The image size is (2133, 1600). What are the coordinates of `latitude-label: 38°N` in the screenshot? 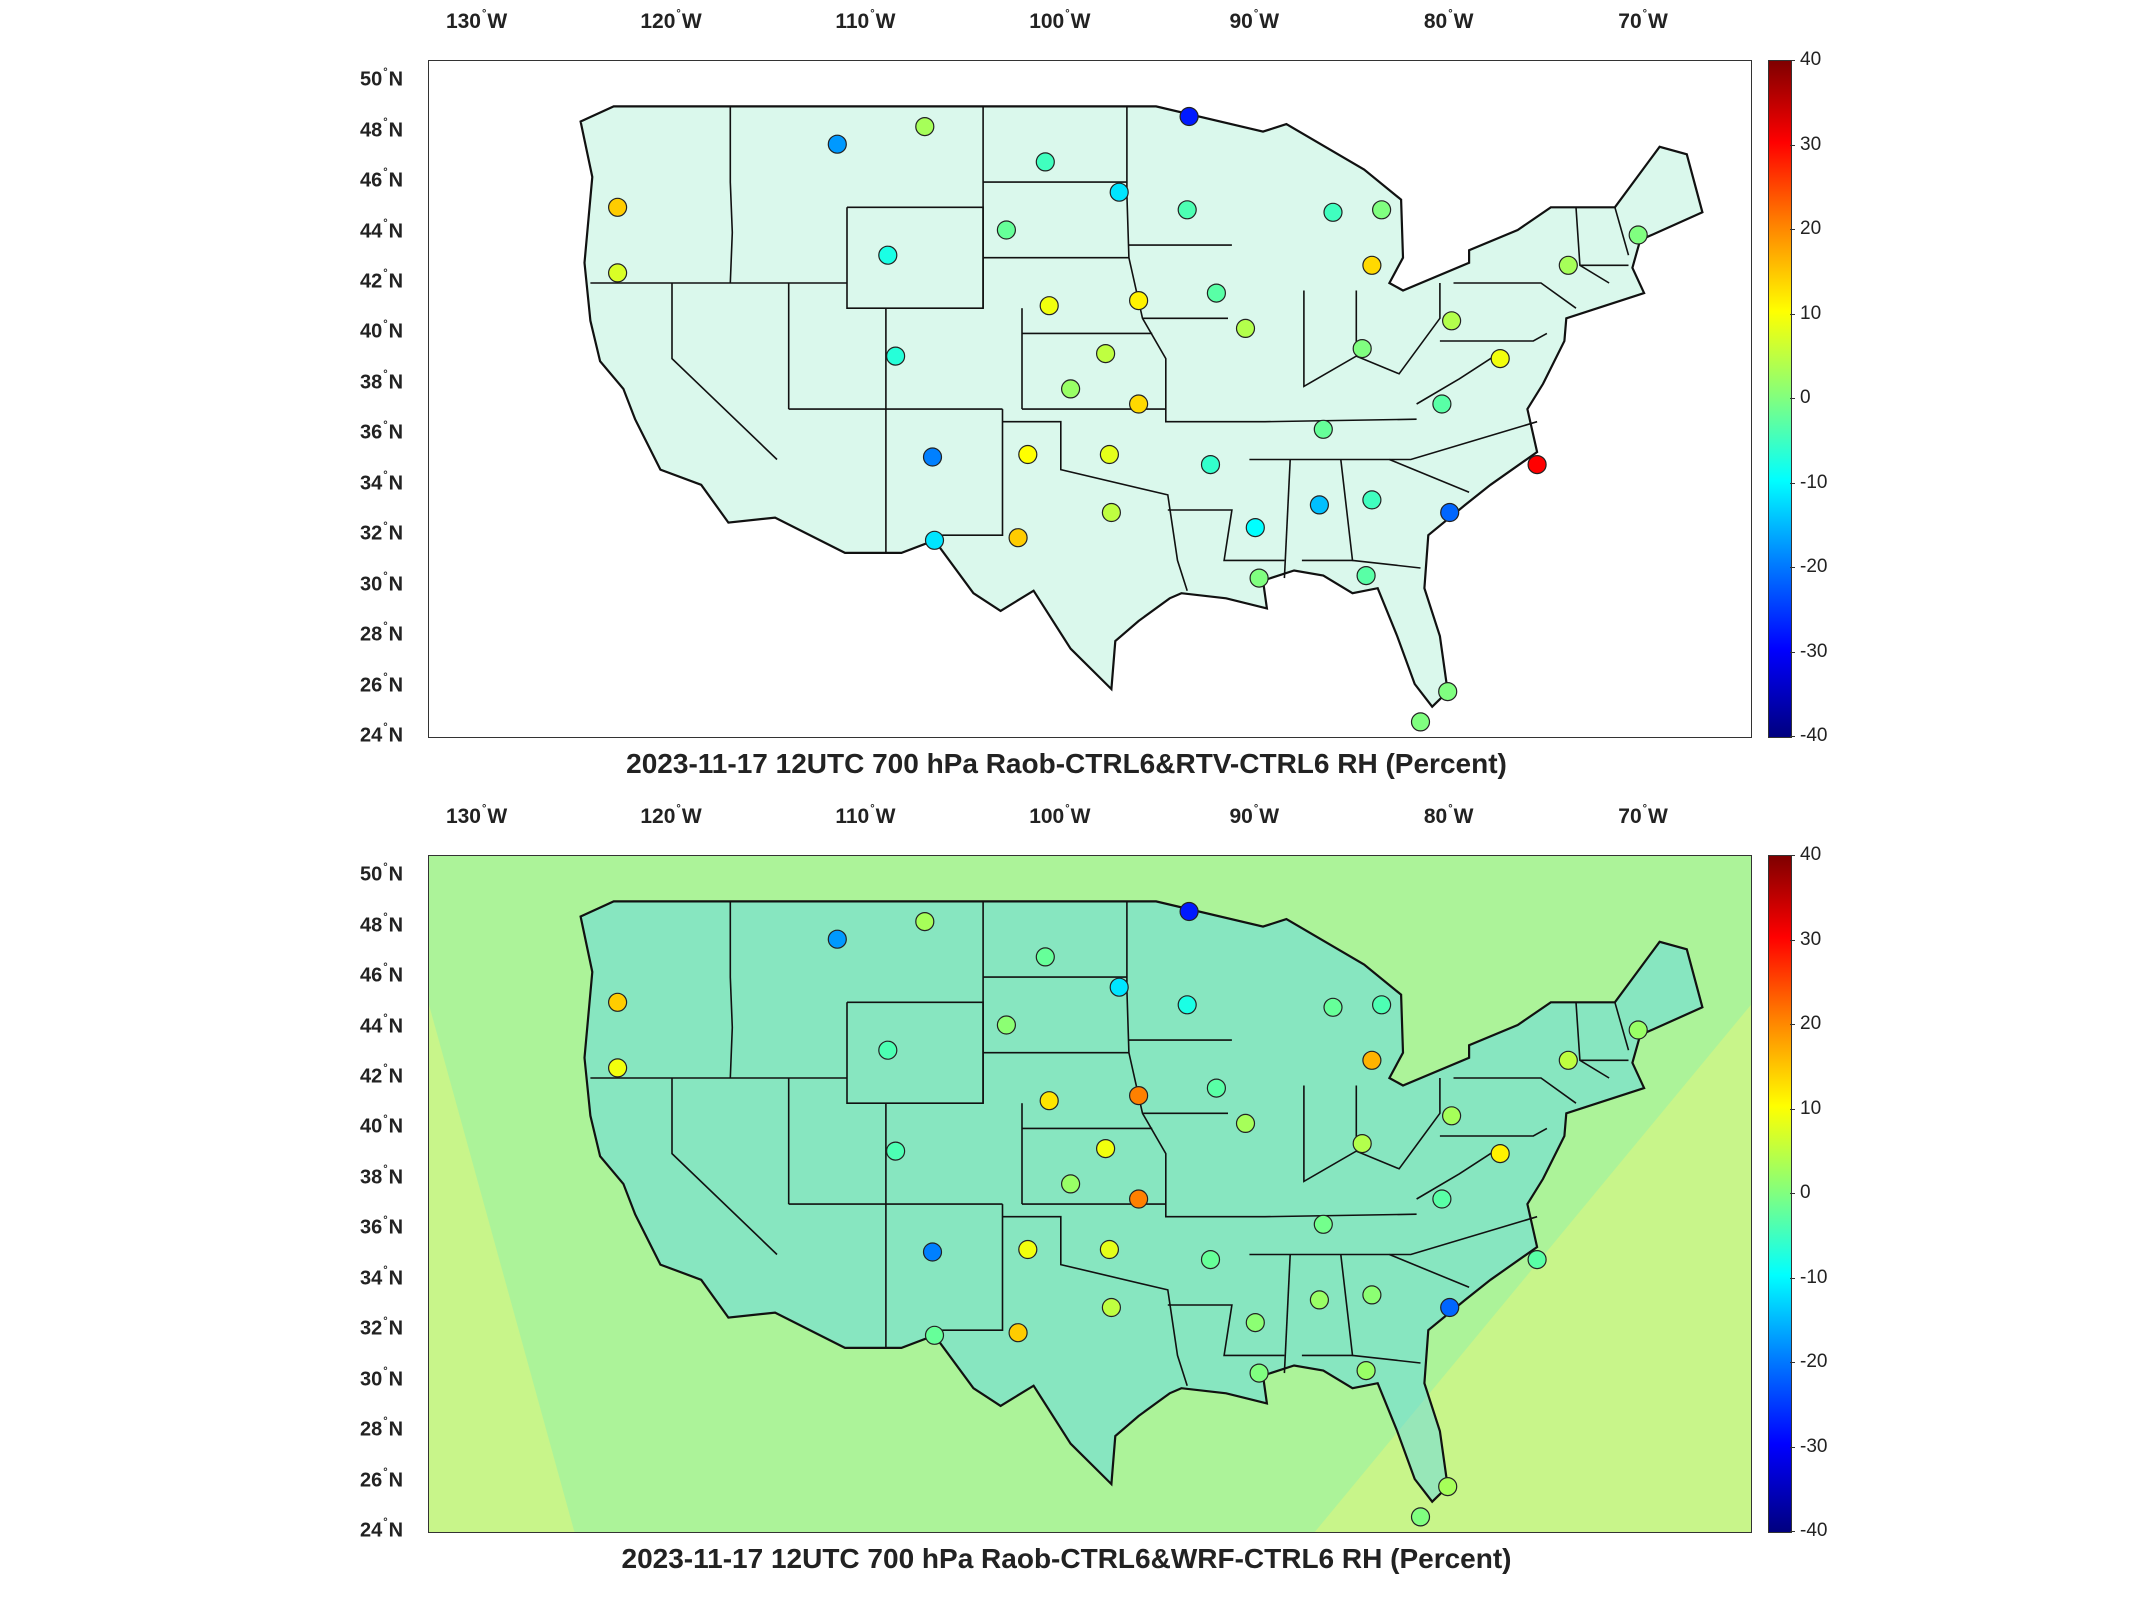 It's located at (382, 381).